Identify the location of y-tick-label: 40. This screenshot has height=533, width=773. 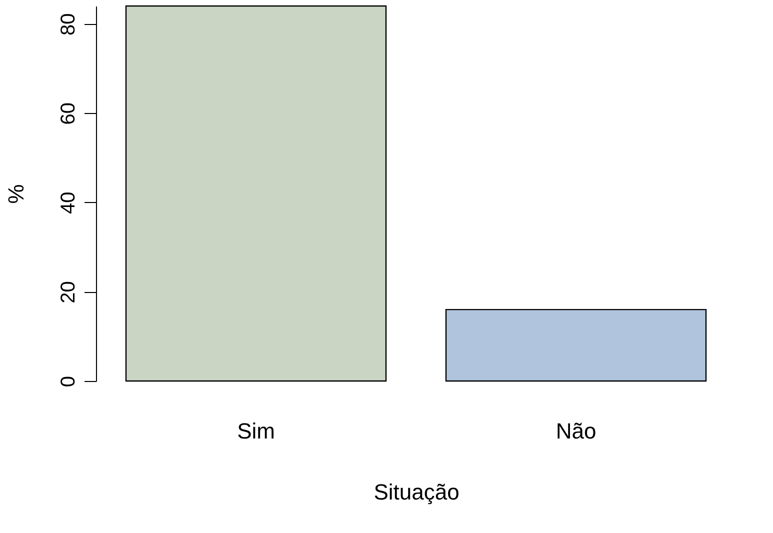
(69, 203).